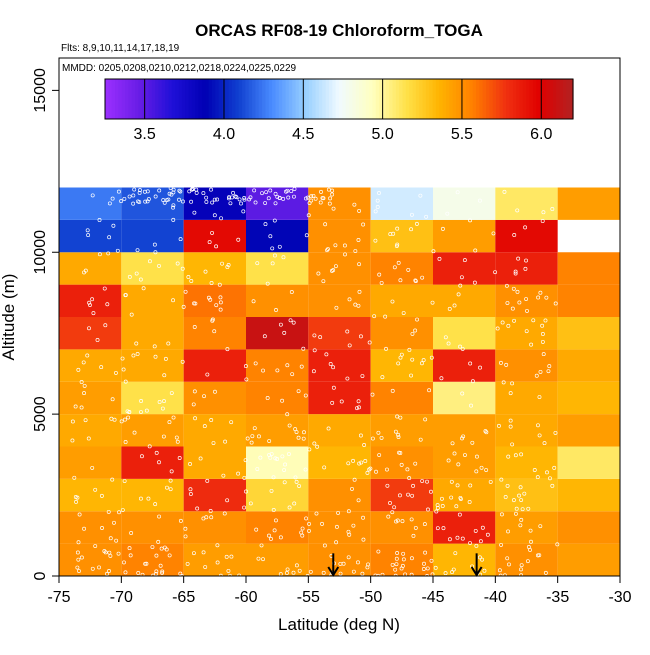  What do you see at coordinates (339, 624) in the screenshot?
I see `x-axis-label: Latitude (deg N)` at bounding box center [339, 624].